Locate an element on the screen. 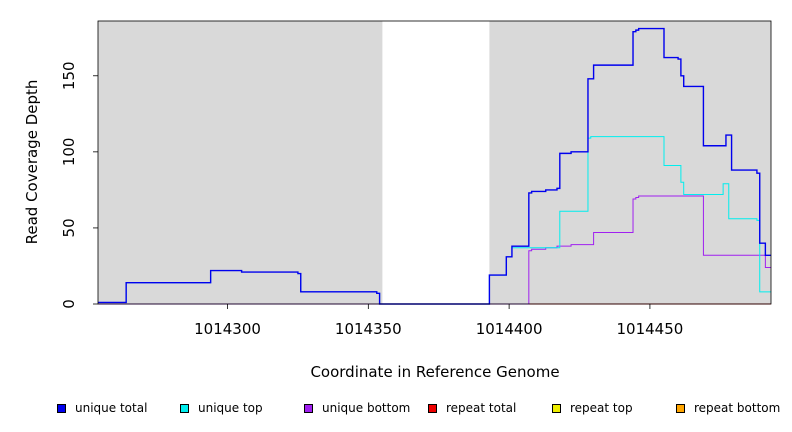 Image resolution: width=792 pixels, height=432 pixels. legend-swatch-unique-bottom is located at coordinates (308, 408).